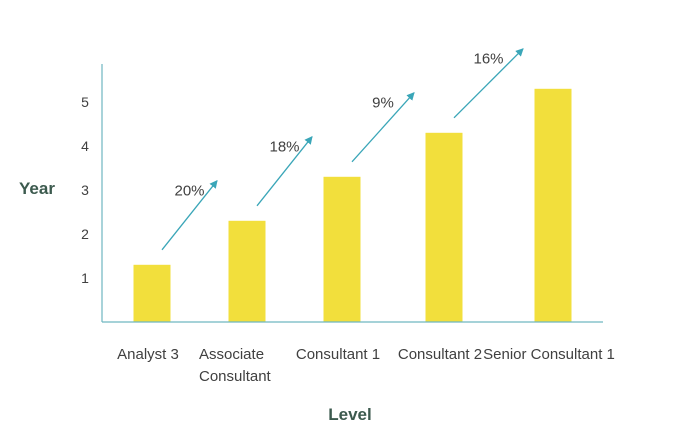 This screenshot has width=688, height=432. I want to click on x-category-label: Consultant 1, so click(338, 354).